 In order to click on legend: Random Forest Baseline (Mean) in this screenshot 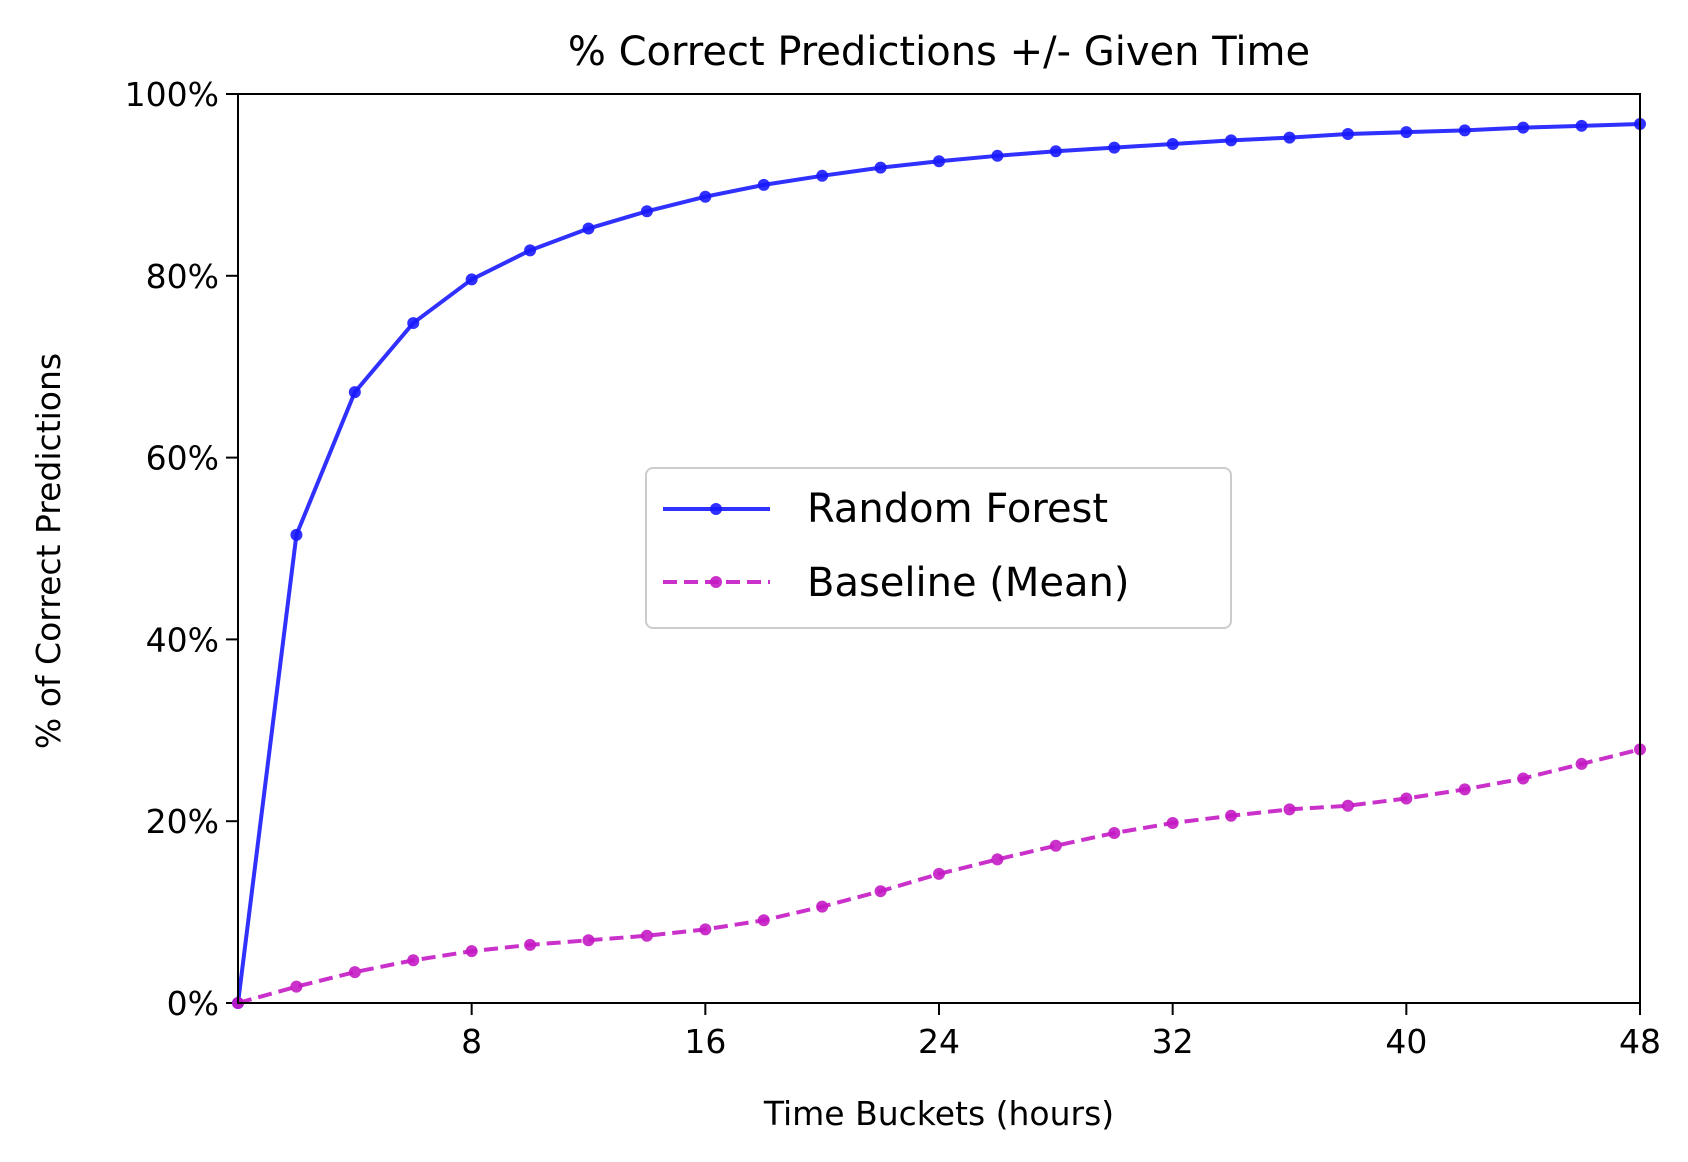, I will do `click(938, 548)`.